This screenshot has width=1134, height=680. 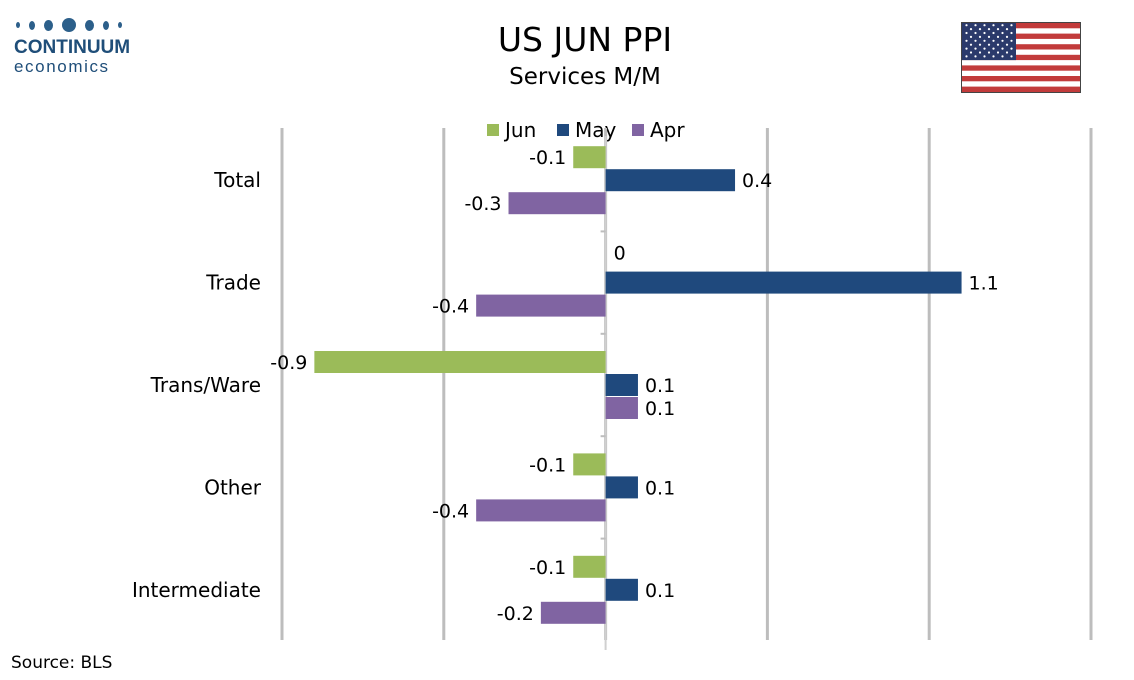 I want to click on chart-title: US JUN PPI, so click(x=585, y=39).